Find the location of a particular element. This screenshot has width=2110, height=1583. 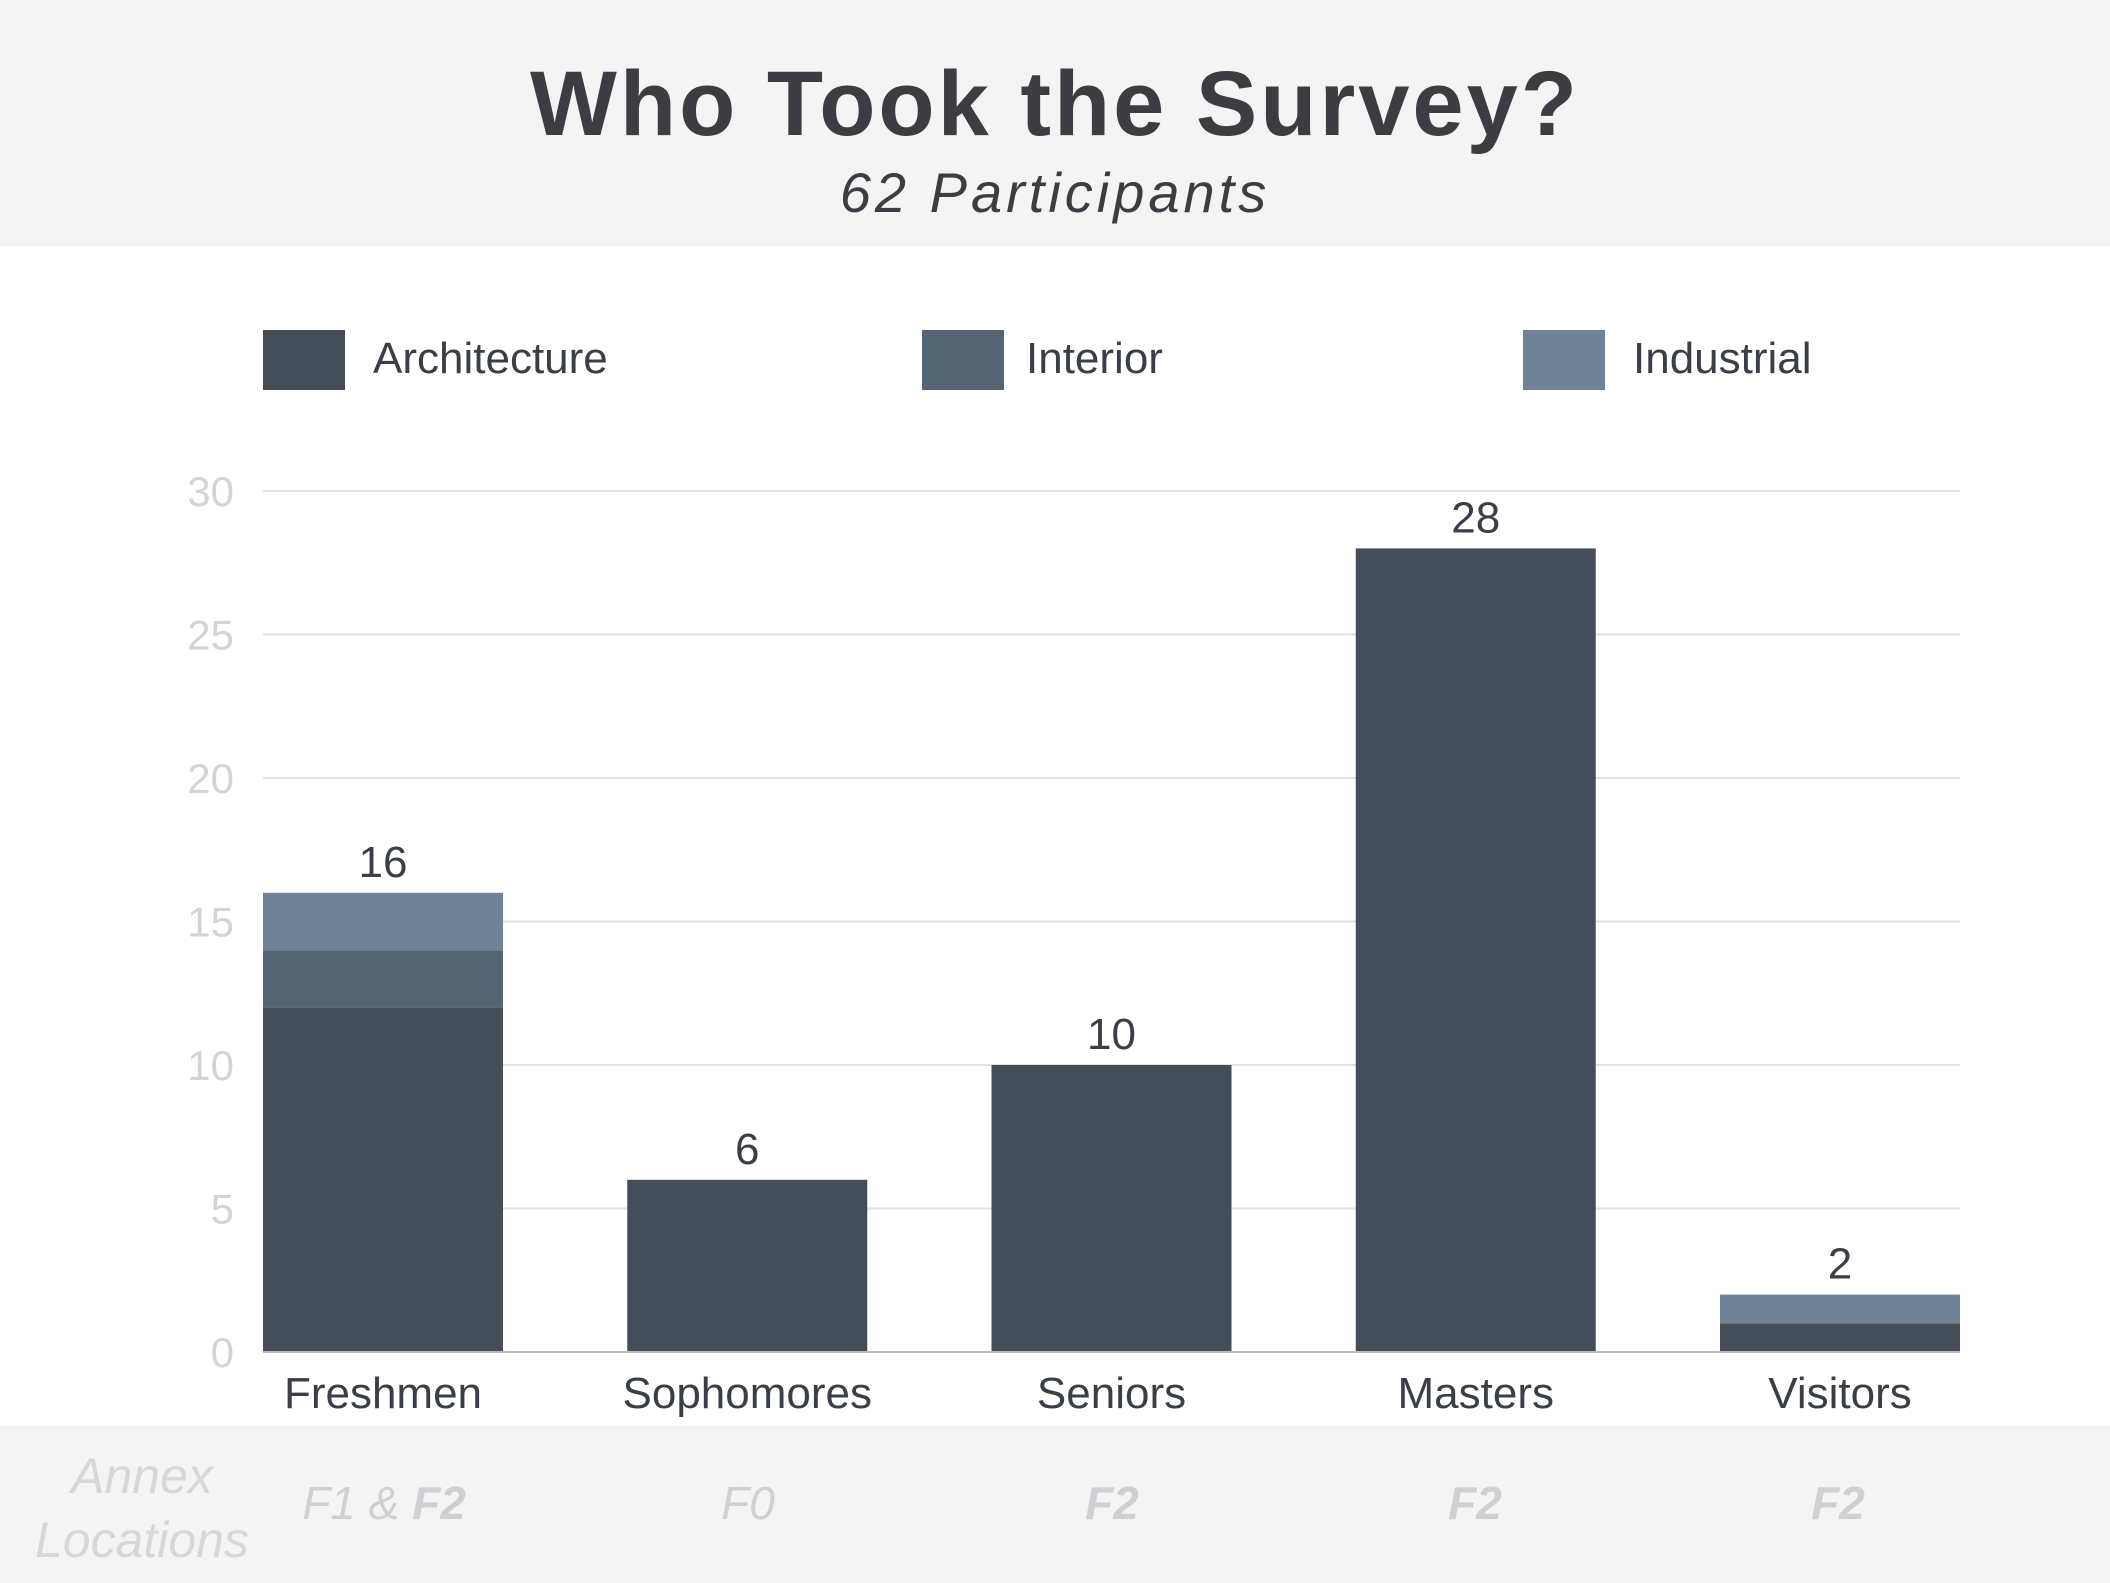

data-label-sophomores: 6 is located at coordinates (747, 1149).